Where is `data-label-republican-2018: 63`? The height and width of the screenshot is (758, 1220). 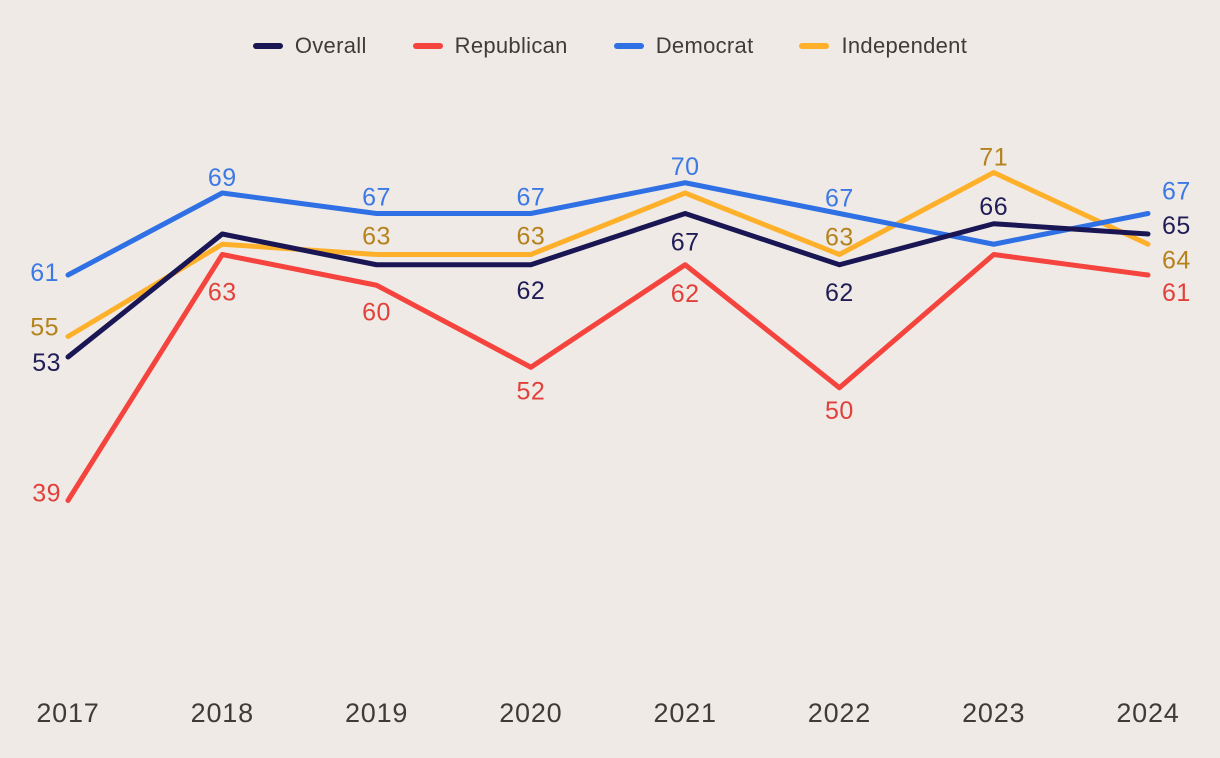 data-label-republican-2018: 63 is located at coordinates (222, 293).